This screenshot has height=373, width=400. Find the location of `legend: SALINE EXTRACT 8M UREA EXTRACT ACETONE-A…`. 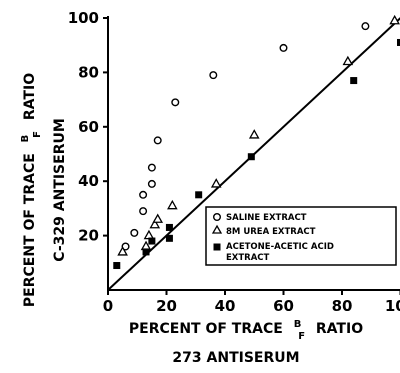

legend: SALINE EXTRACT 8M UREA EXTRACT ACETONE-A… is located at coordinates (301, 236).